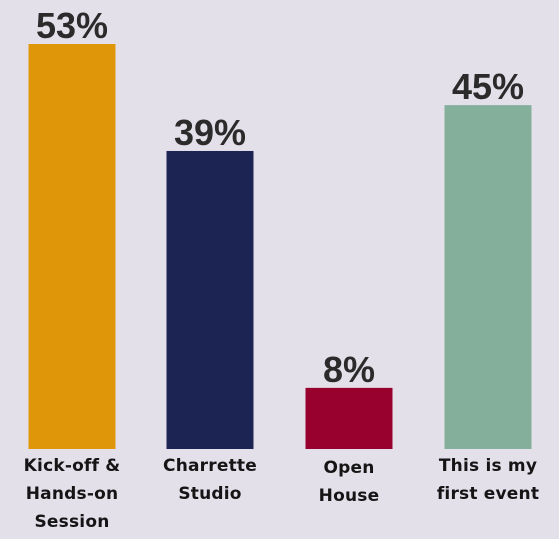 This screenshot has width=559, height=539. What do you see at coordinates (349, 482) in the screenshot?
I see `category-label-3: Open House` at bounding box center [349, 482].